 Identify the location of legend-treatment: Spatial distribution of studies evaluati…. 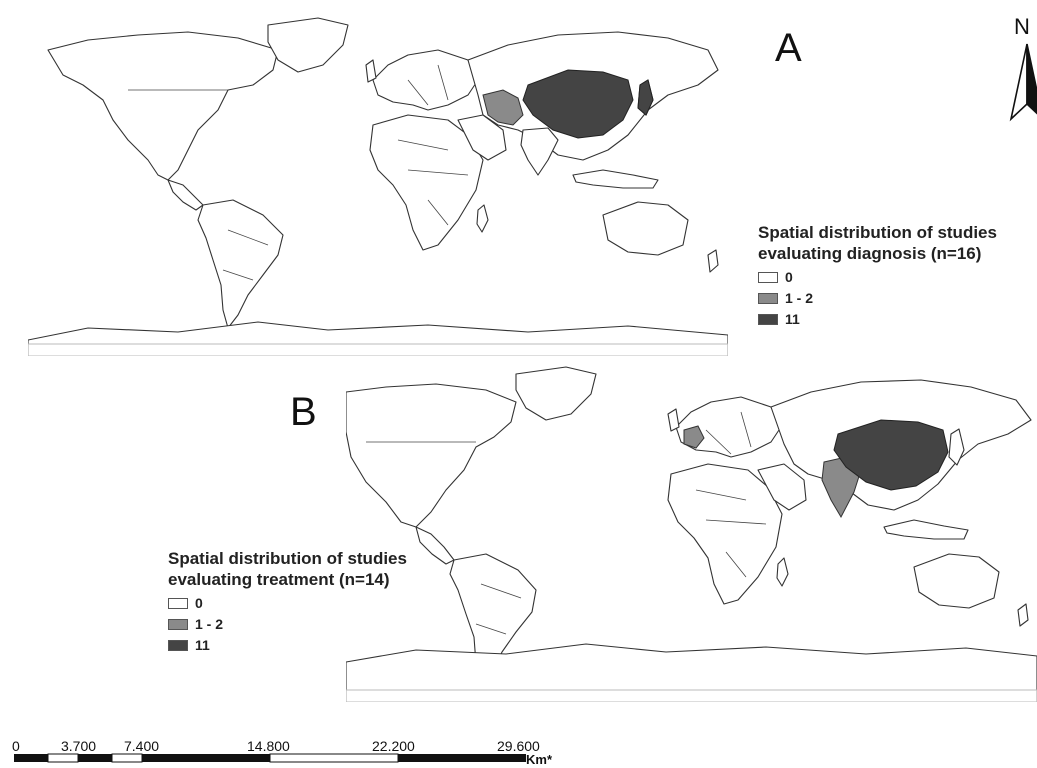
(287, 600).